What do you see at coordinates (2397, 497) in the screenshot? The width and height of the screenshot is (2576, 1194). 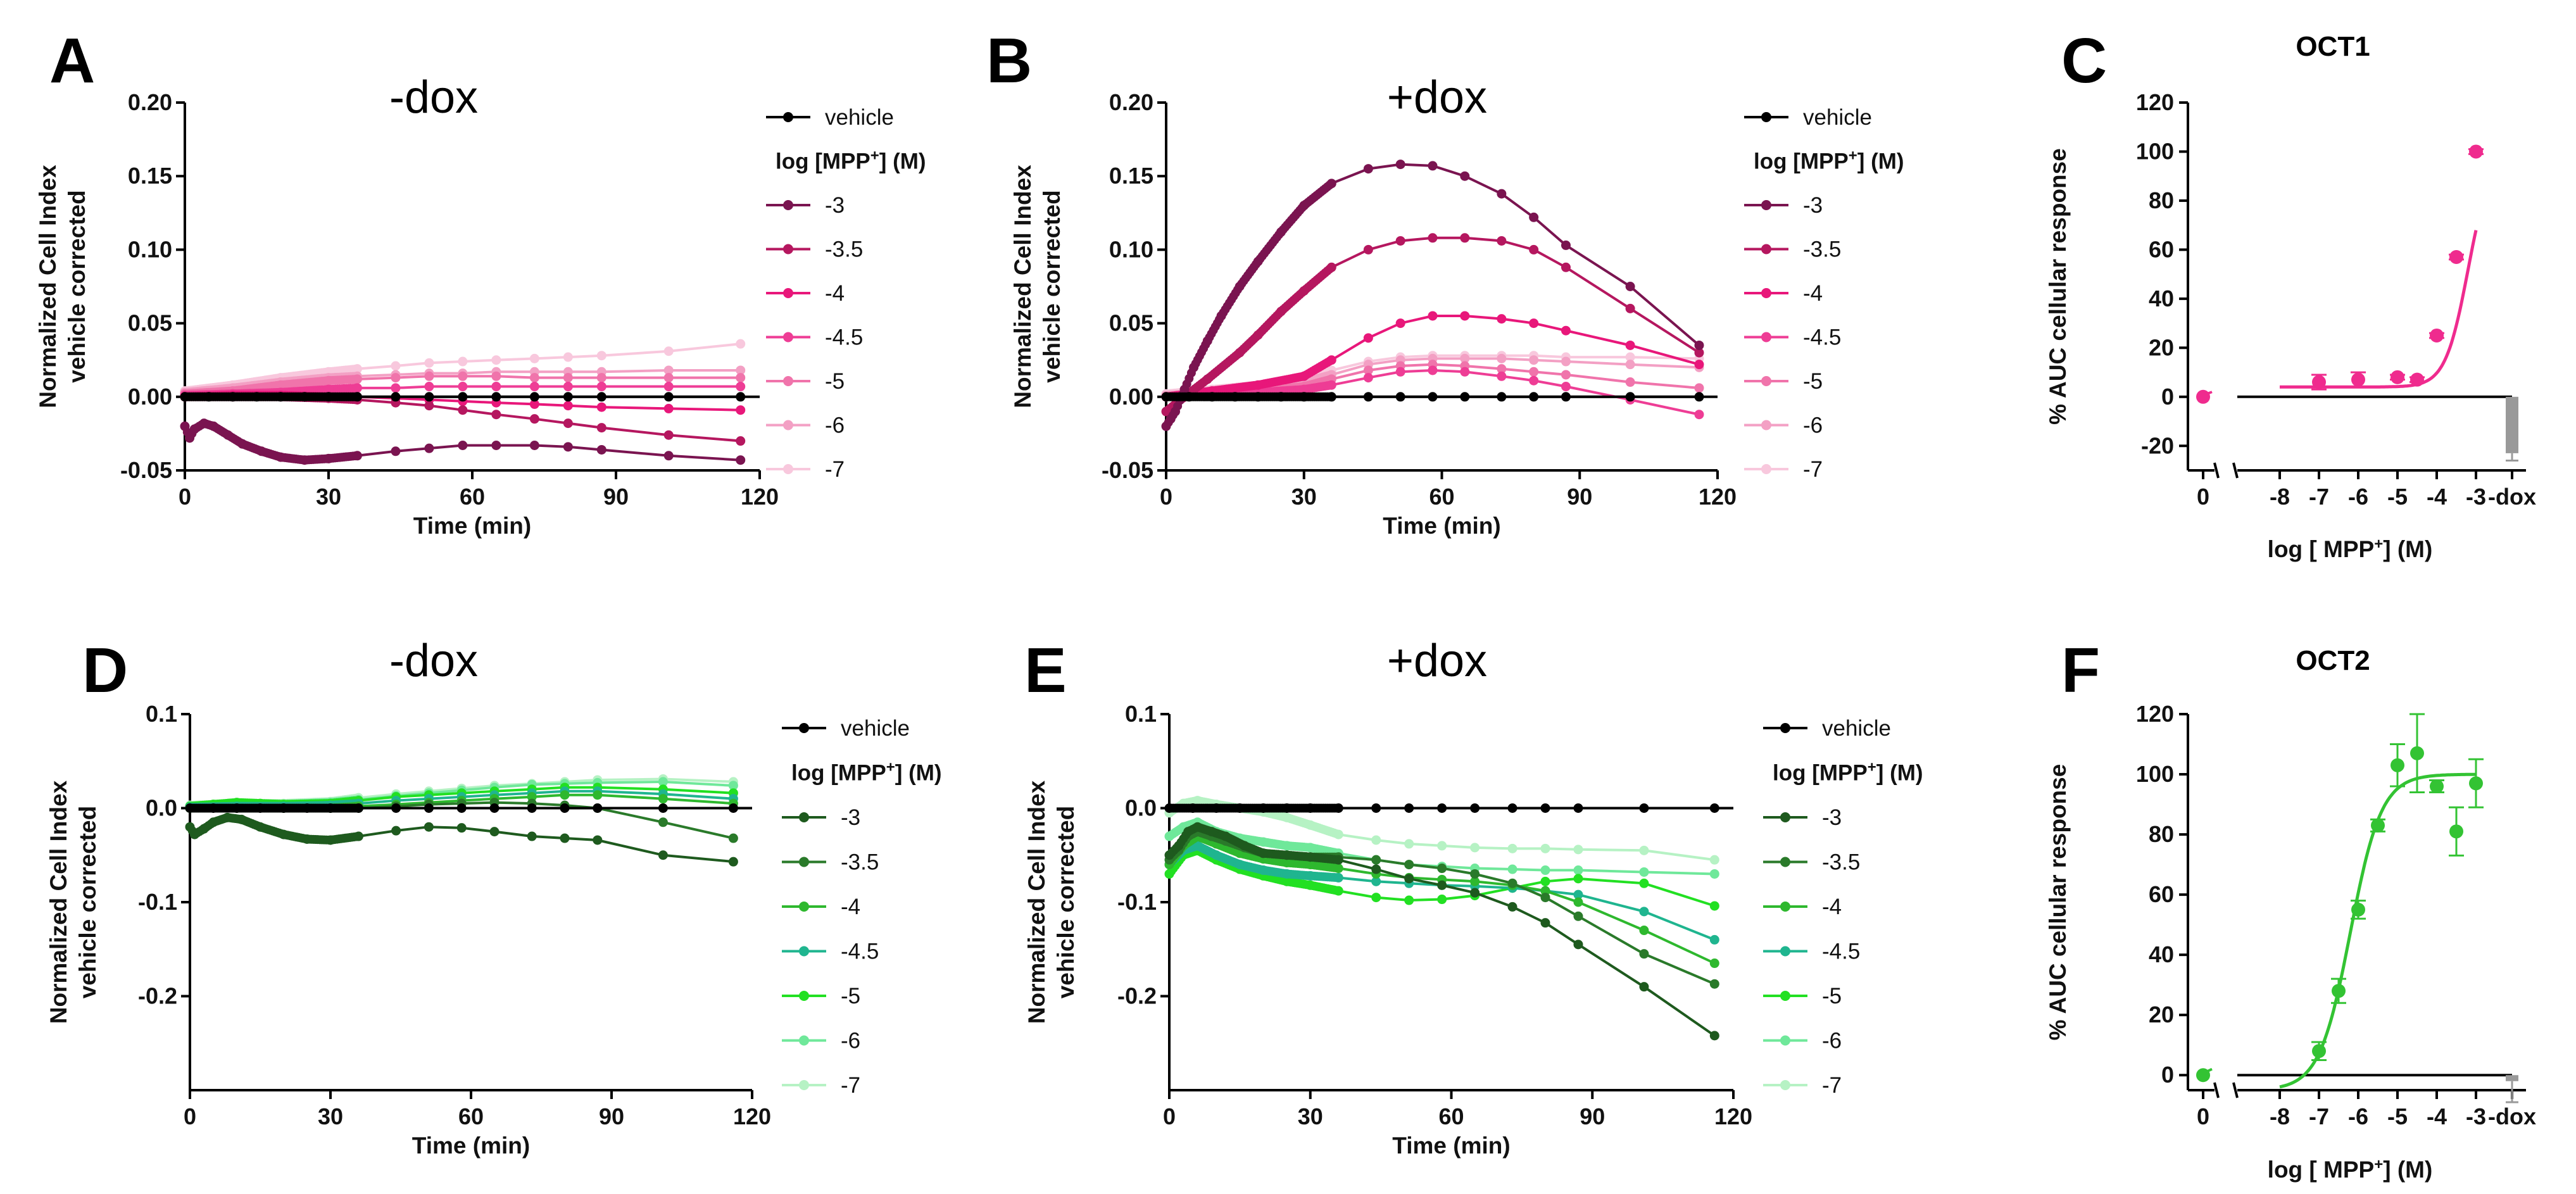 I see `x-tick-label: -5` at bounding box center [2397, 497].